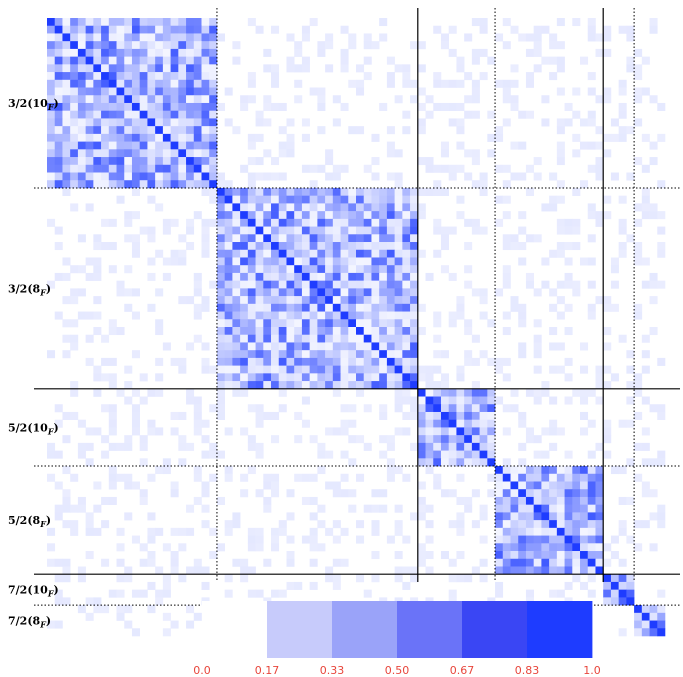  Describe the element at coordinates (33, 591) in the screenshot. I see `row-label: 7/2(10F)` at that location.